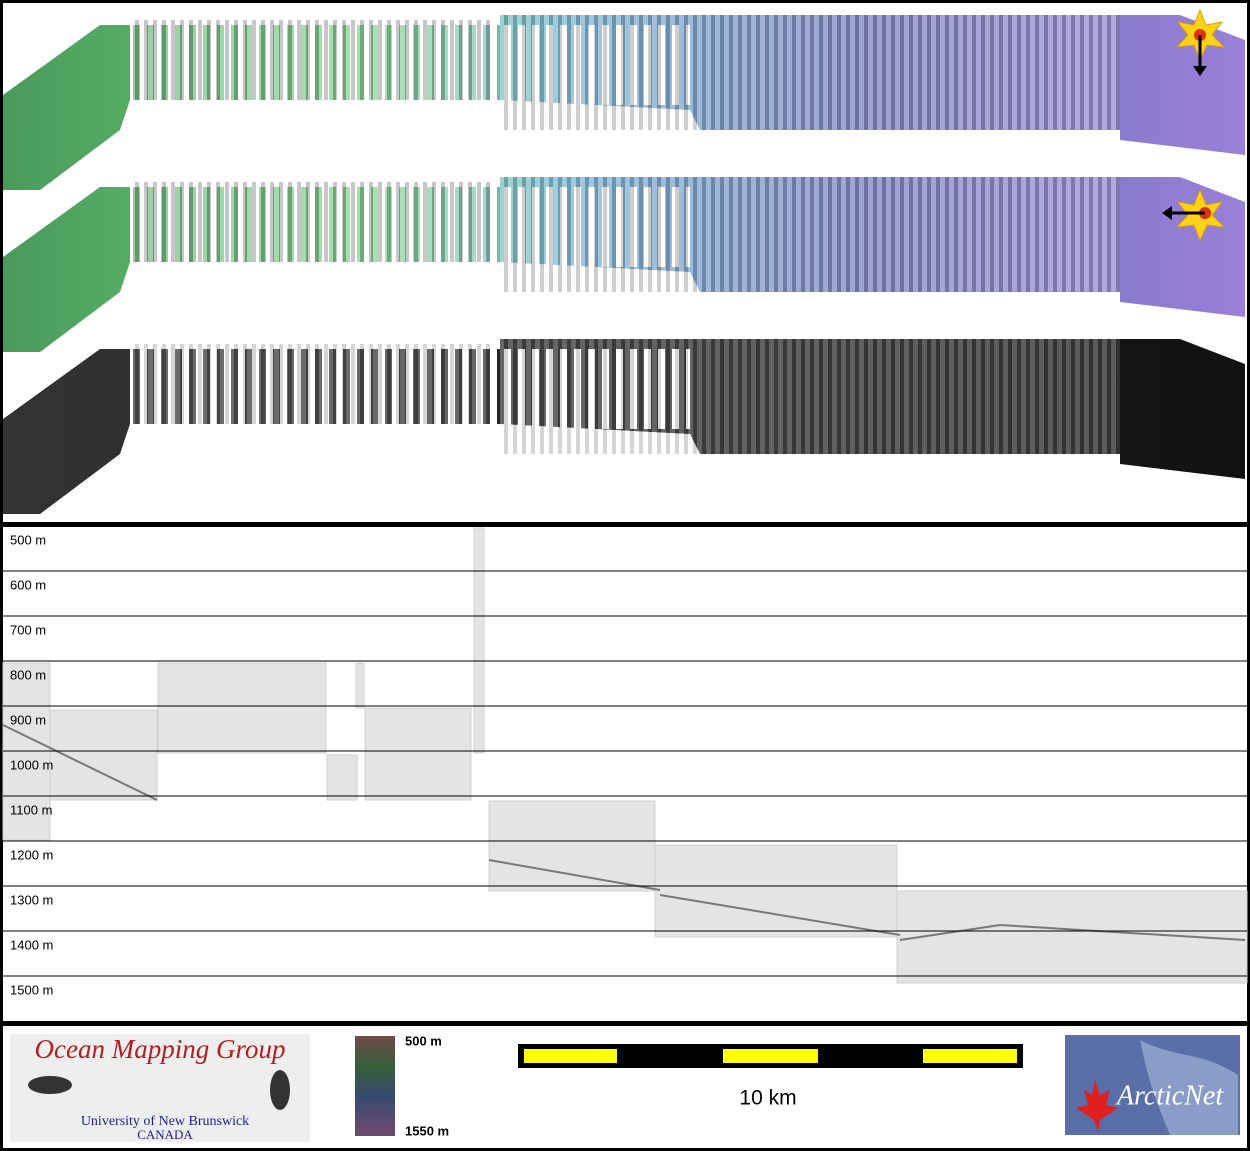 The image size is (1250, 1151). I want to click on scale-label: 10 km, so click(767, 1098).